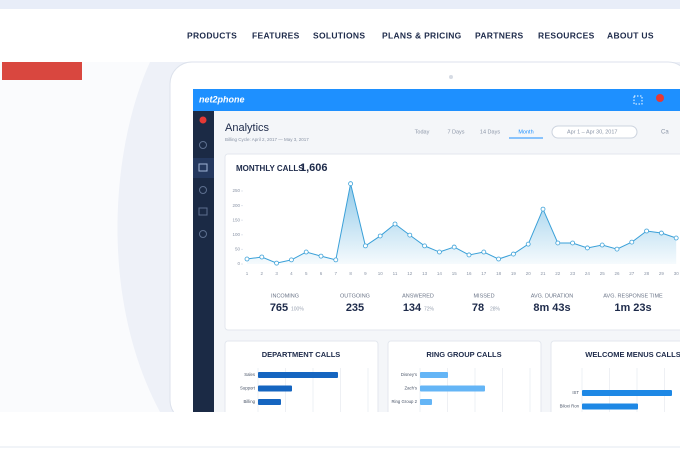  Describe the element at coordinates (306, 273) in the screenshot. I see `x-tick-label: 5` at that location.